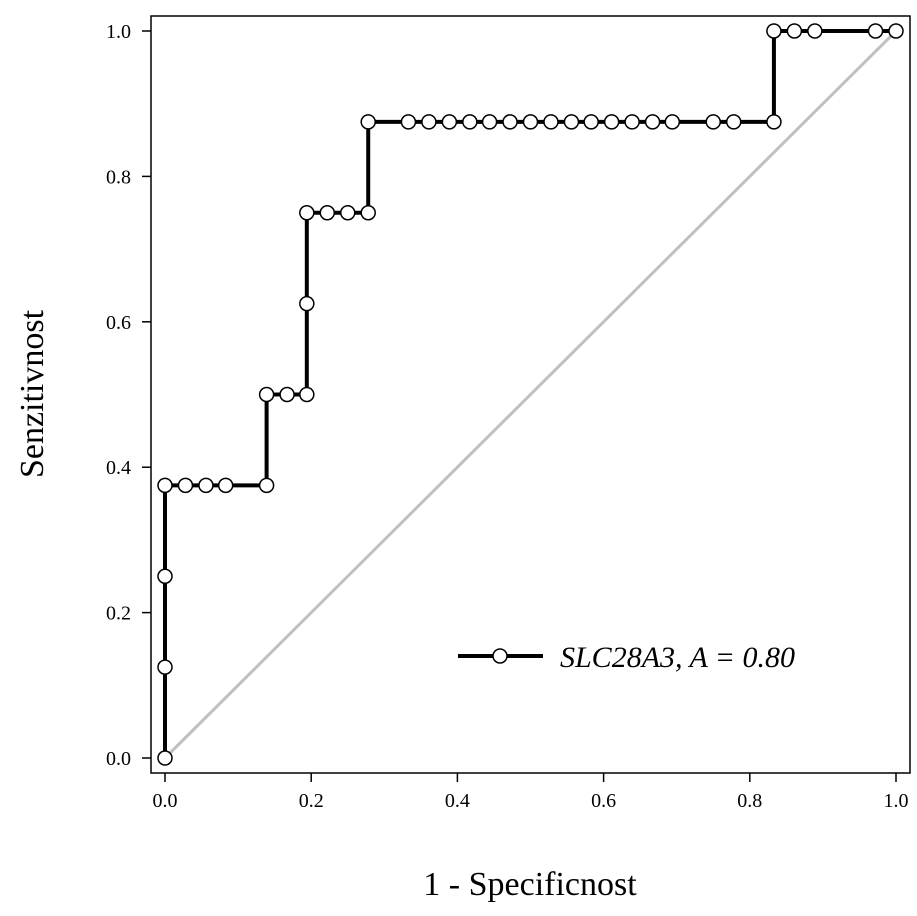  Describe the element at coordinates (118, 323) in the screenshot. I see `y-tick-label: 0.6` at that location.